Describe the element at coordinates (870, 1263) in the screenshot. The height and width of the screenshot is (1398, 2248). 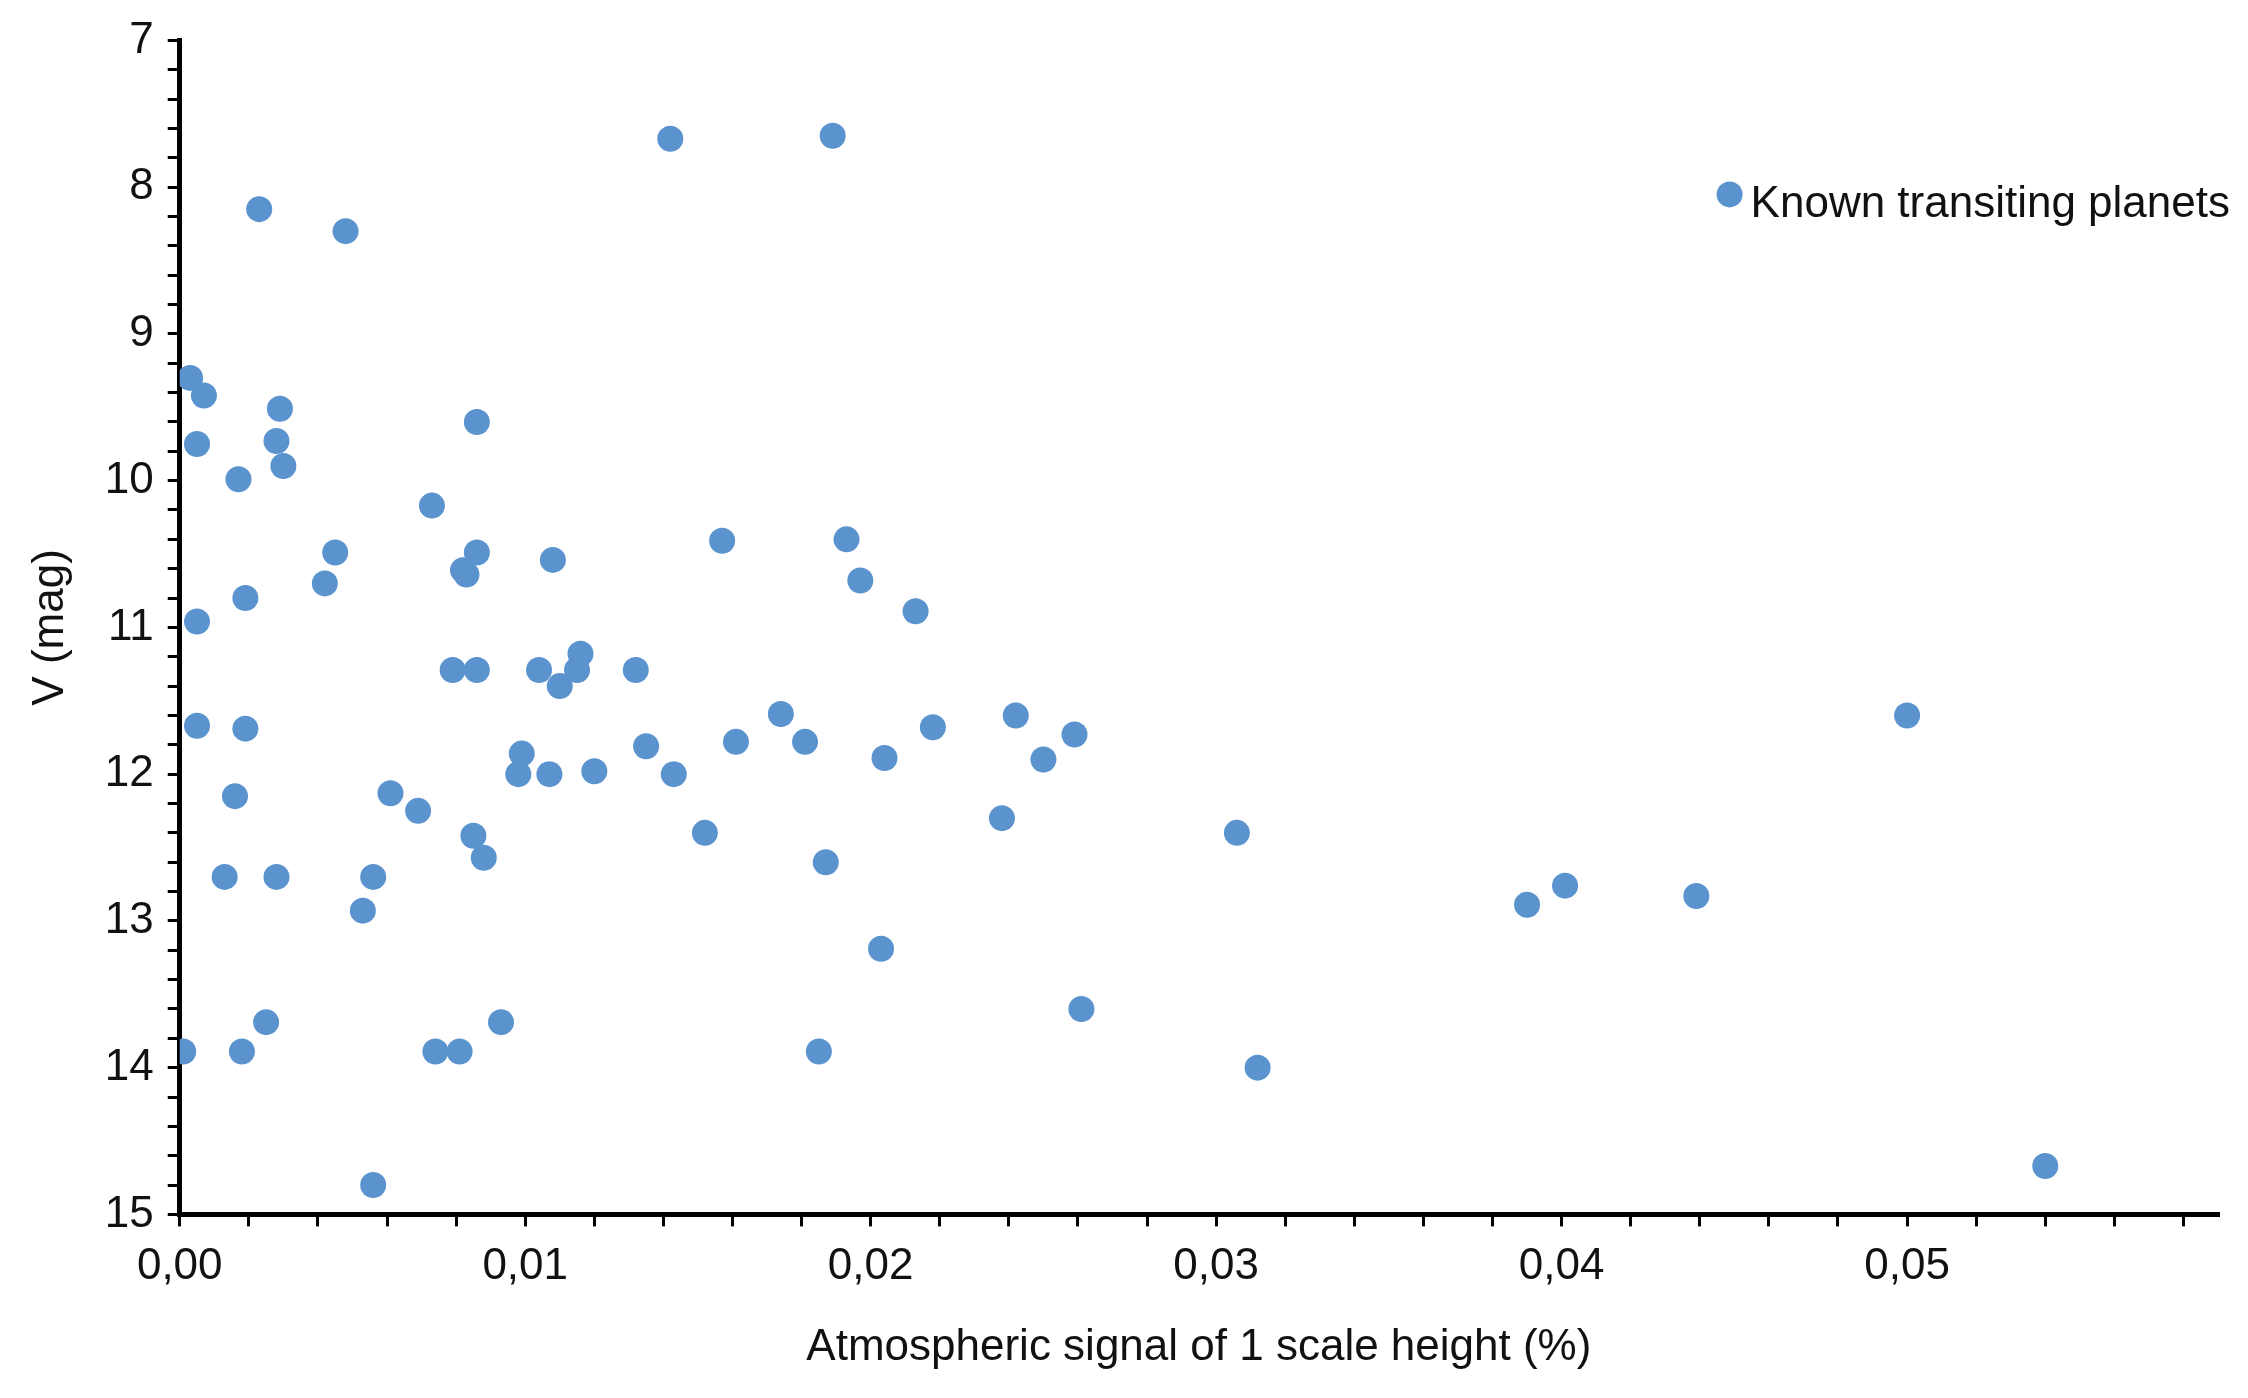
I see `x-tick-label: 0,02` at that location.